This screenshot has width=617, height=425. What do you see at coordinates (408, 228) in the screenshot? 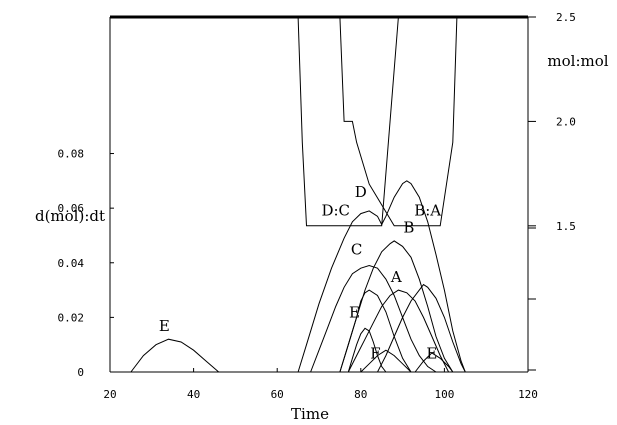
I see `curve-label-b-1: B` at bounding box center [408, 228].